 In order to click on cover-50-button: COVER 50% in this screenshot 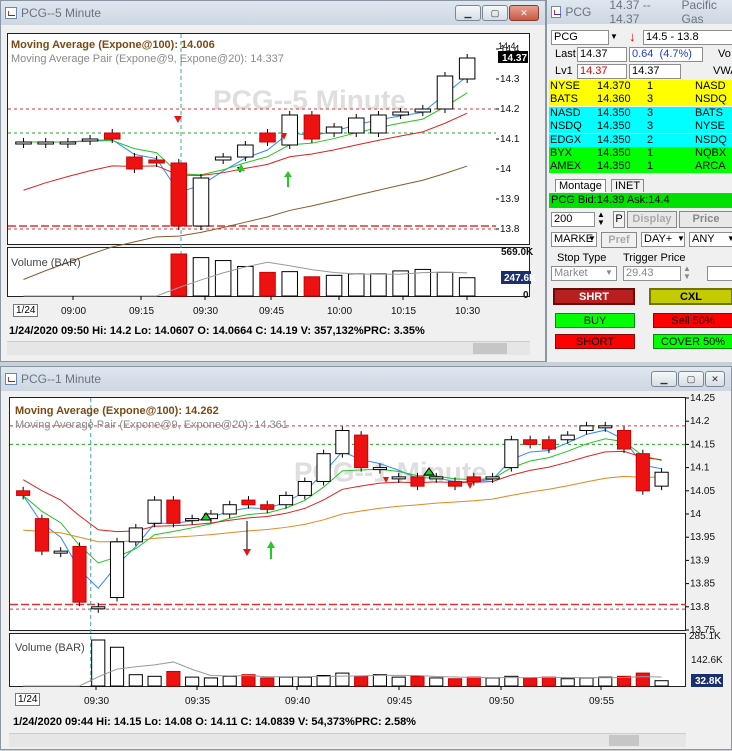, I will do `click(692, 341)`.